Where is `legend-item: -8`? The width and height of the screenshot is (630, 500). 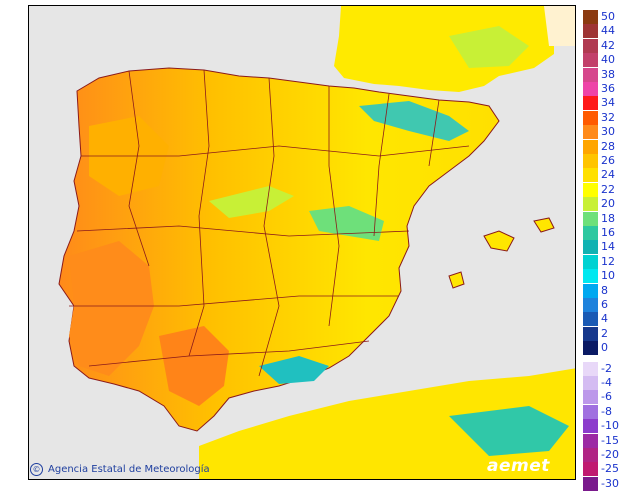
legend-item: -8 is located at coordinates (606, 411).